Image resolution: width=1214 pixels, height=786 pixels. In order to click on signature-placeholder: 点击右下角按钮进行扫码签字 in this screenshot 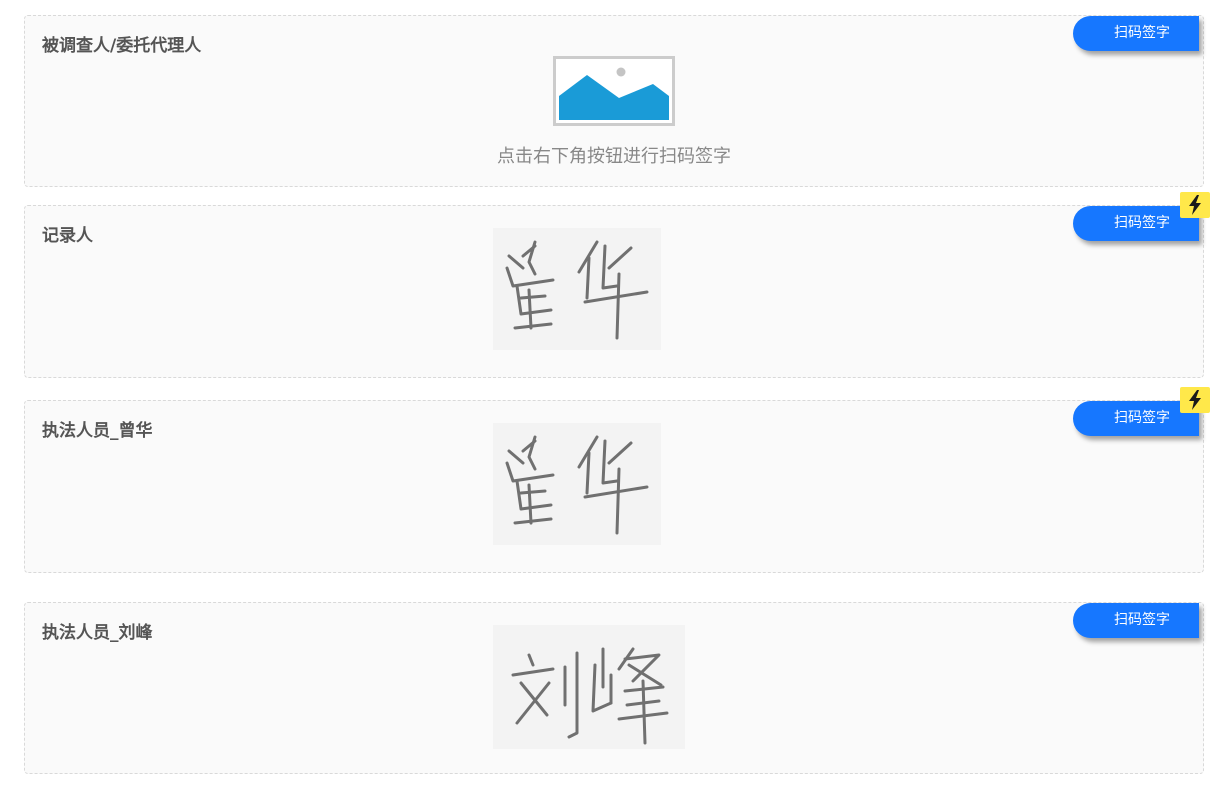, I will do `click(614, 112)`.